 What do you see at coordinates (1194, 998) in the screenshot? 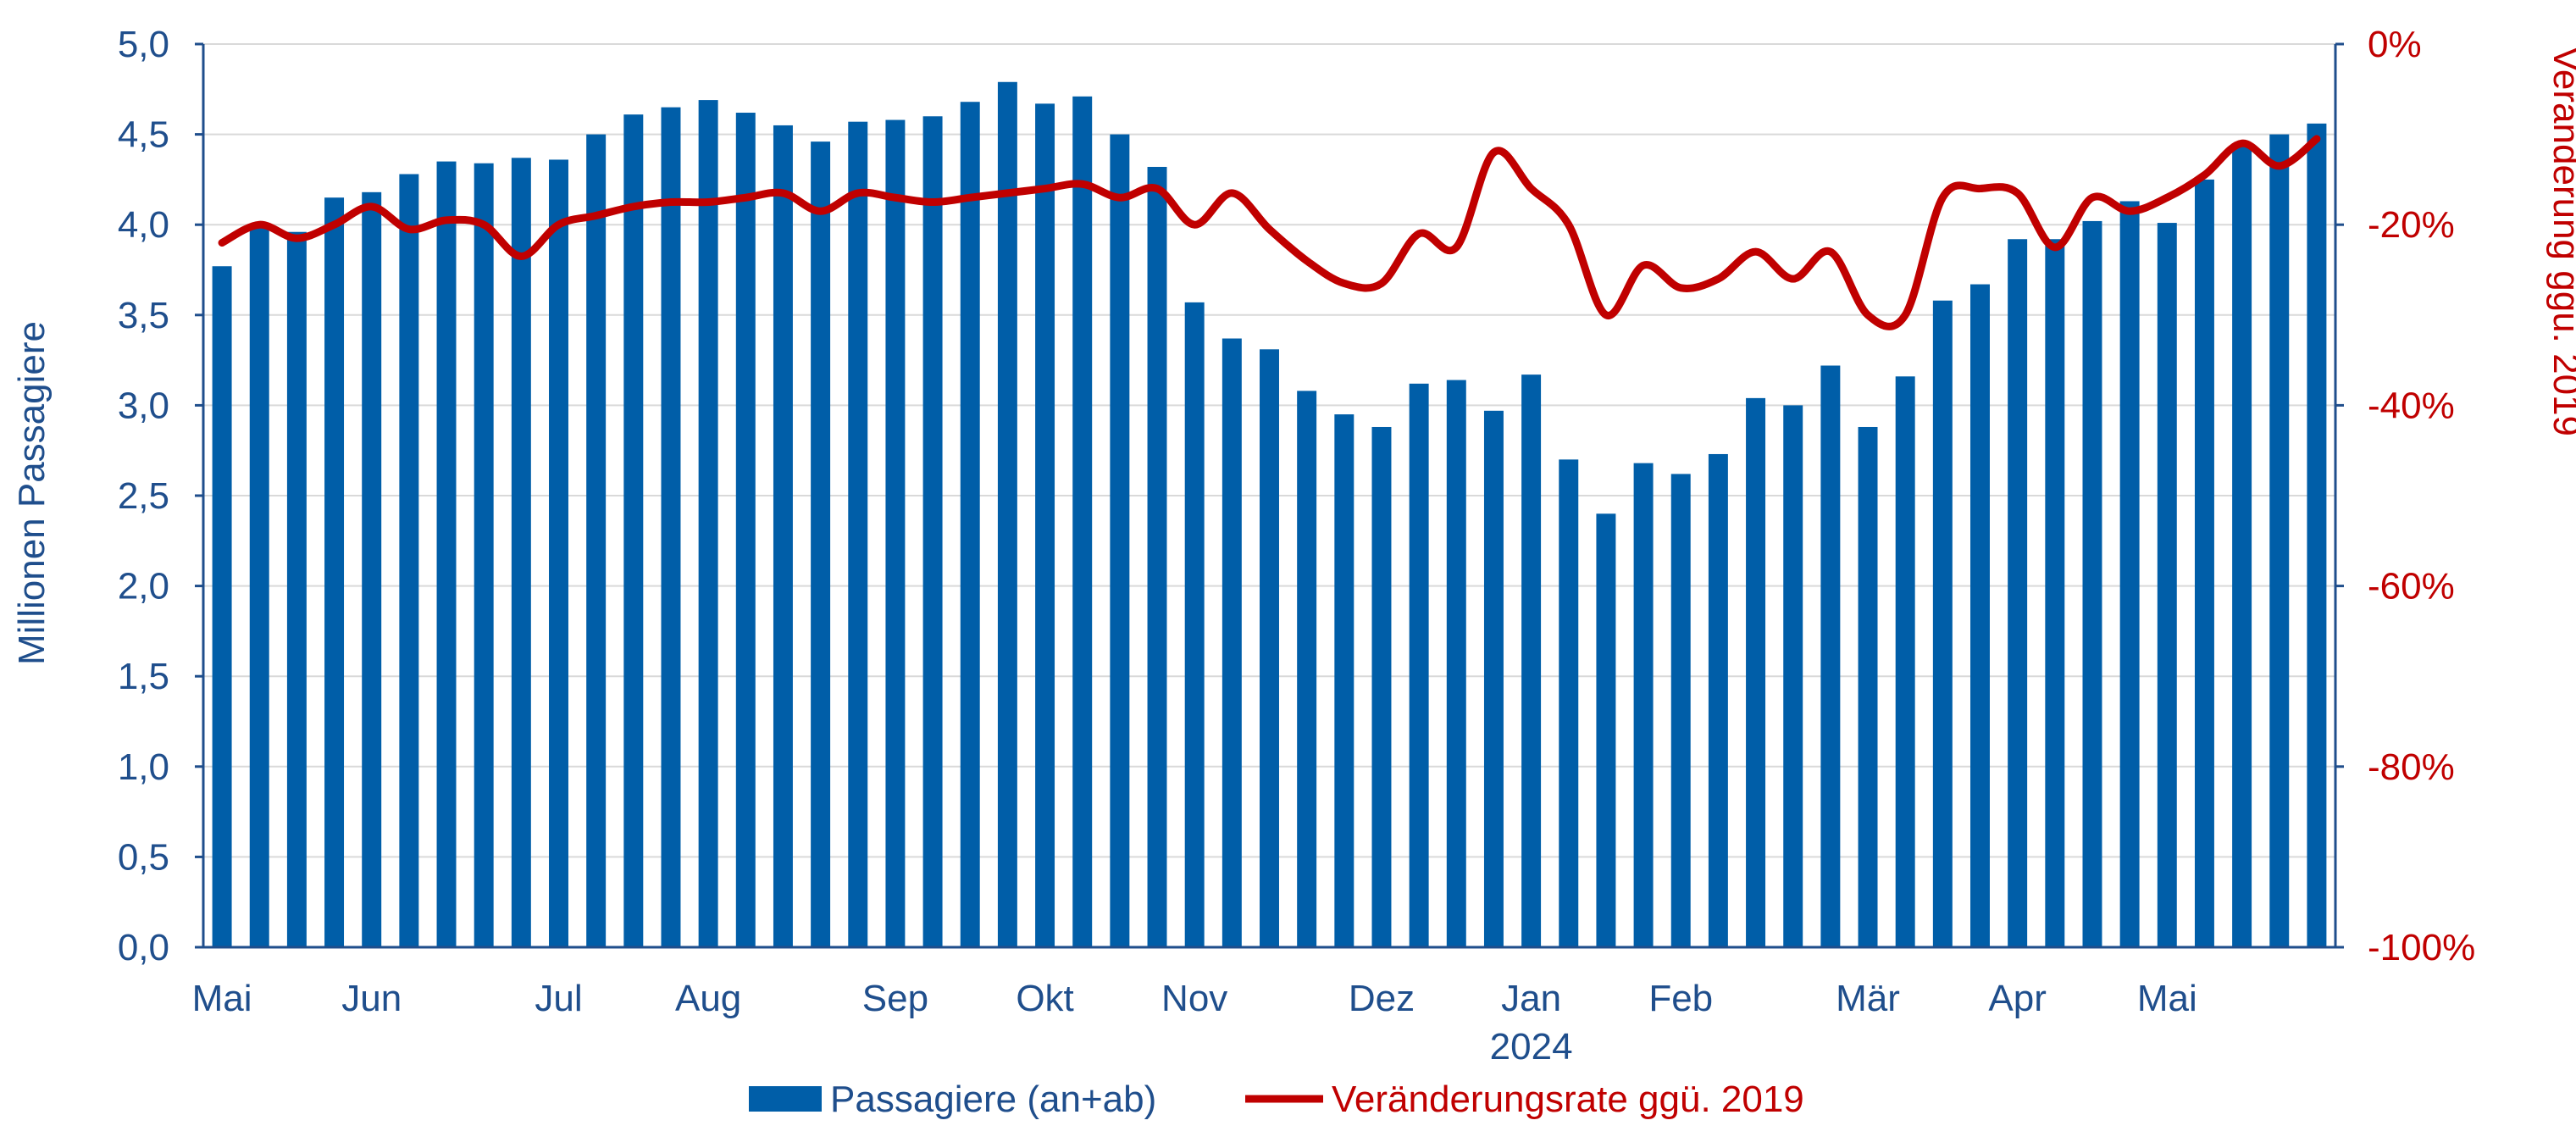
I see `x-tick-label: Nov` at bounding box center [1194, 998].